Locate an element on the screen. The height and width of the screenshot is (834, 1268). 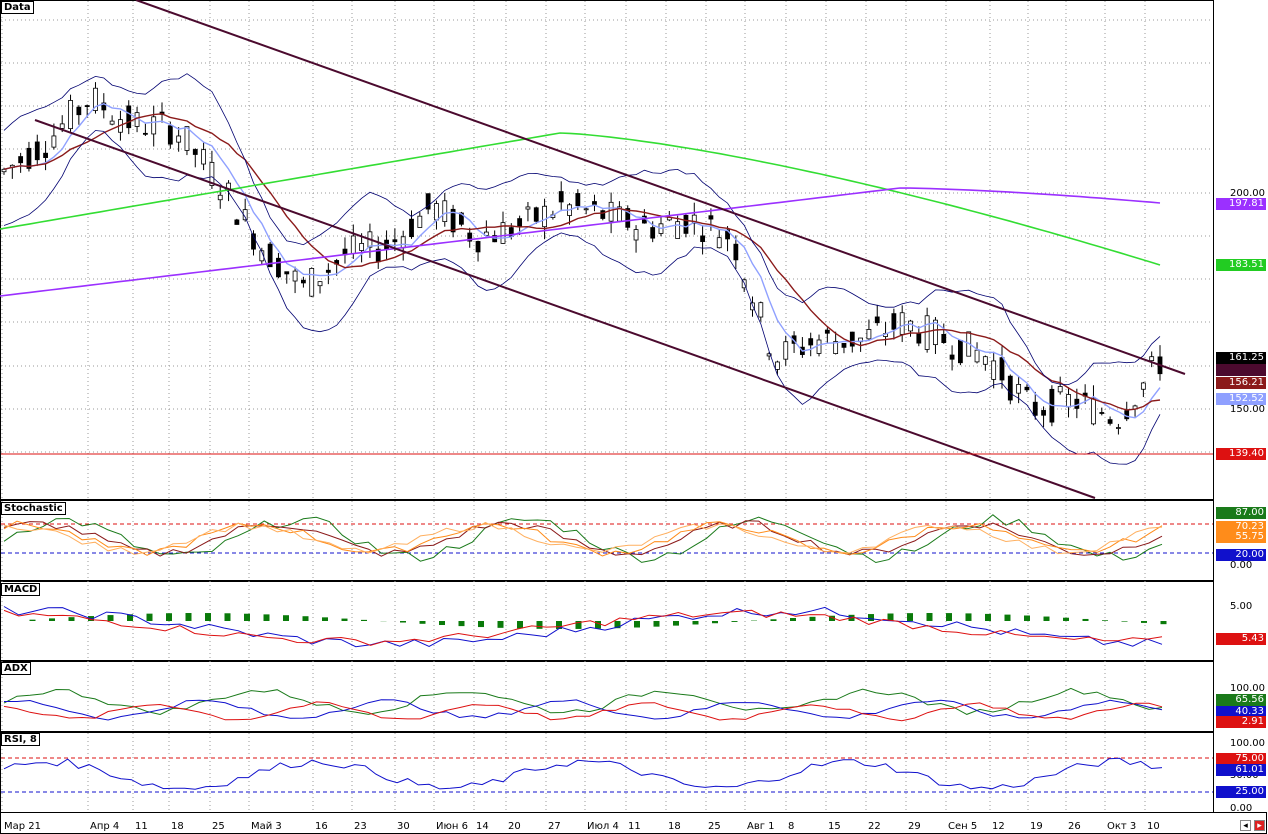
rsi-tag-2: 25.00 is located at coordinates (1241, 792).